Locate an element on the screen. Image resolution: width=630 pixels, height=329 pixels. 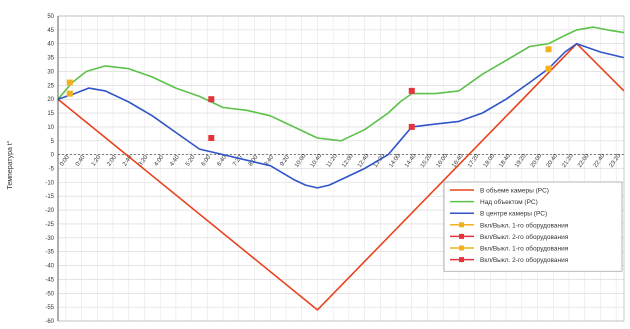
y-tick-label: 35 is located at coordinates (50, 59).